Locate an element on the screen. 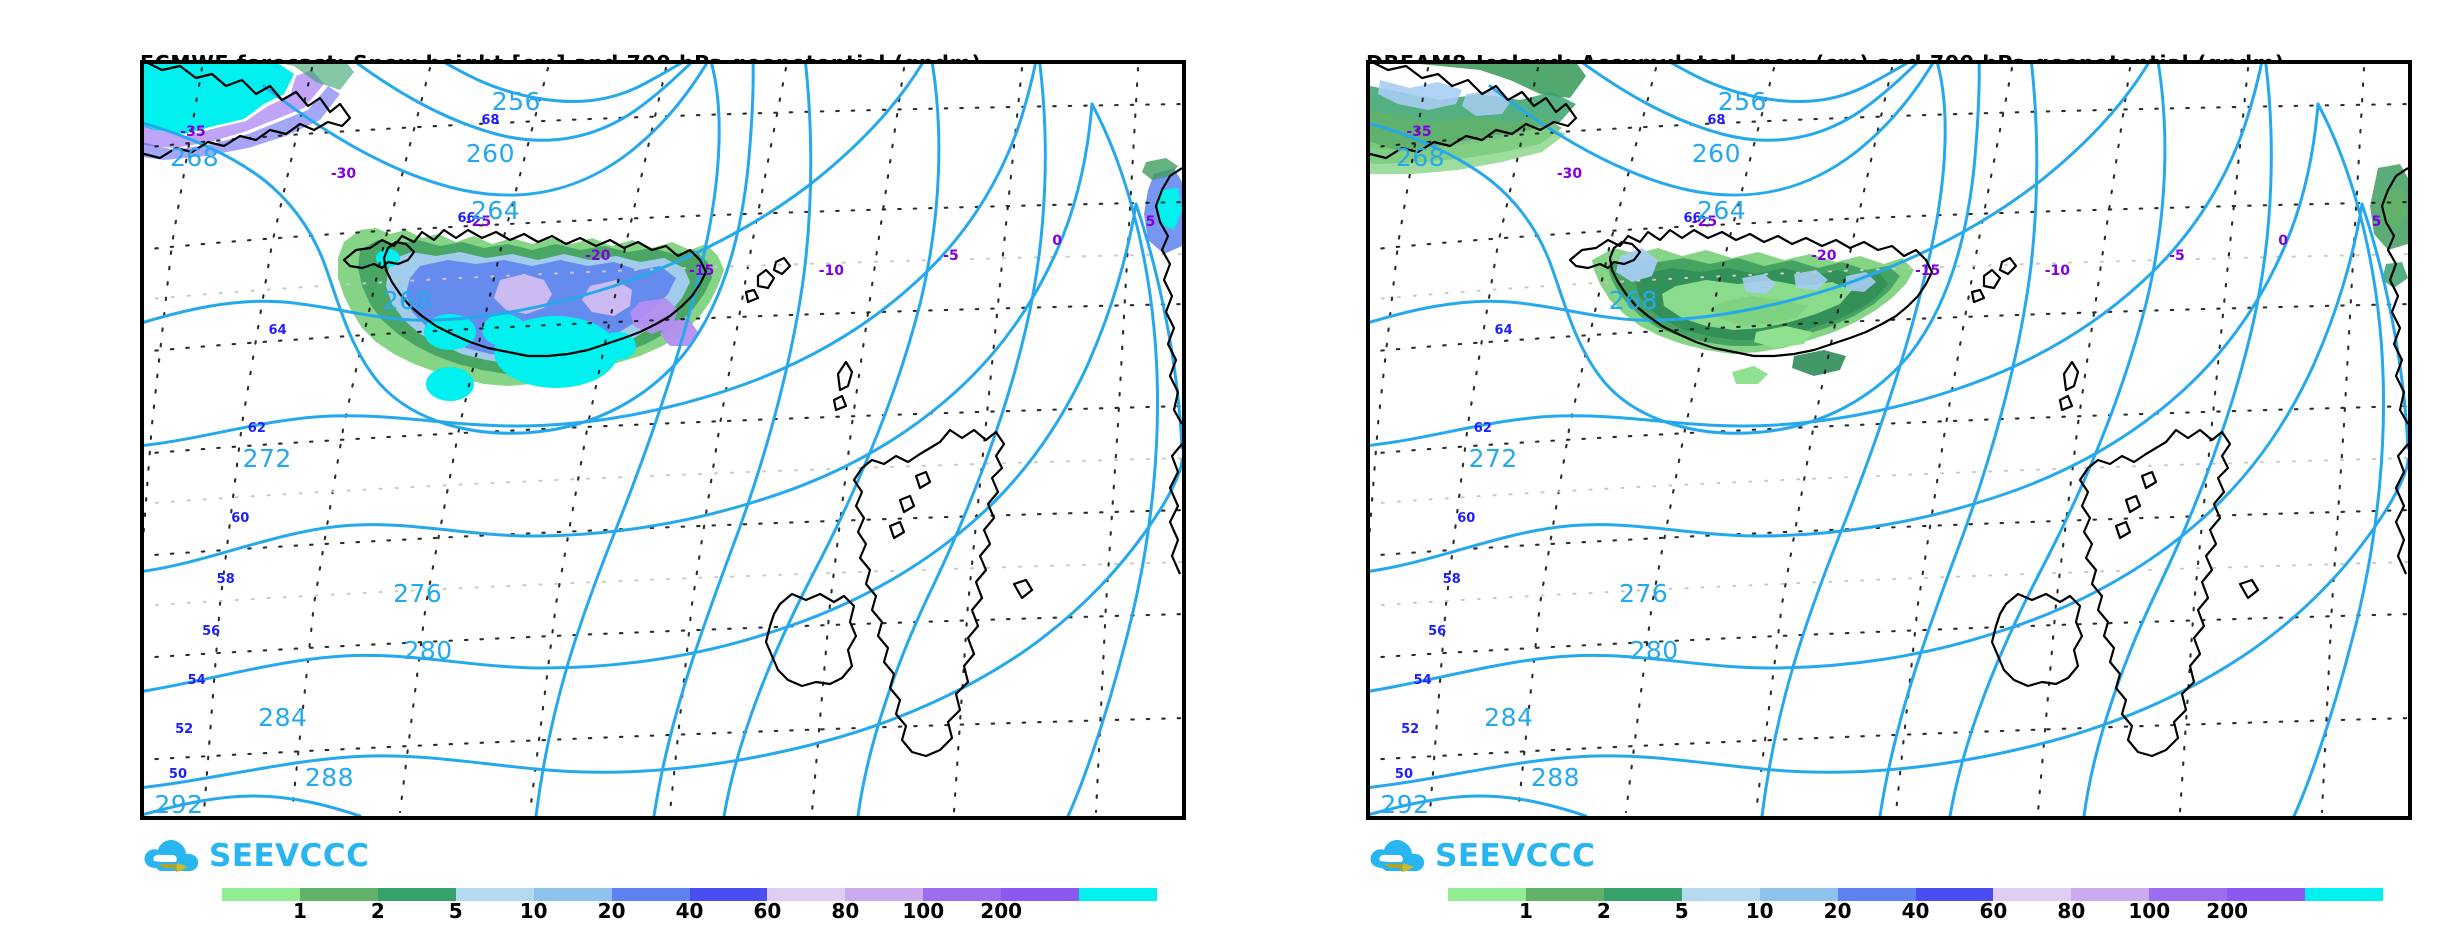 This screenshot has width=2452, height=925. colorbar-dream8: 1 2 5 10 20 40 60 80 100 200 is located at coordinates (1916, 905).